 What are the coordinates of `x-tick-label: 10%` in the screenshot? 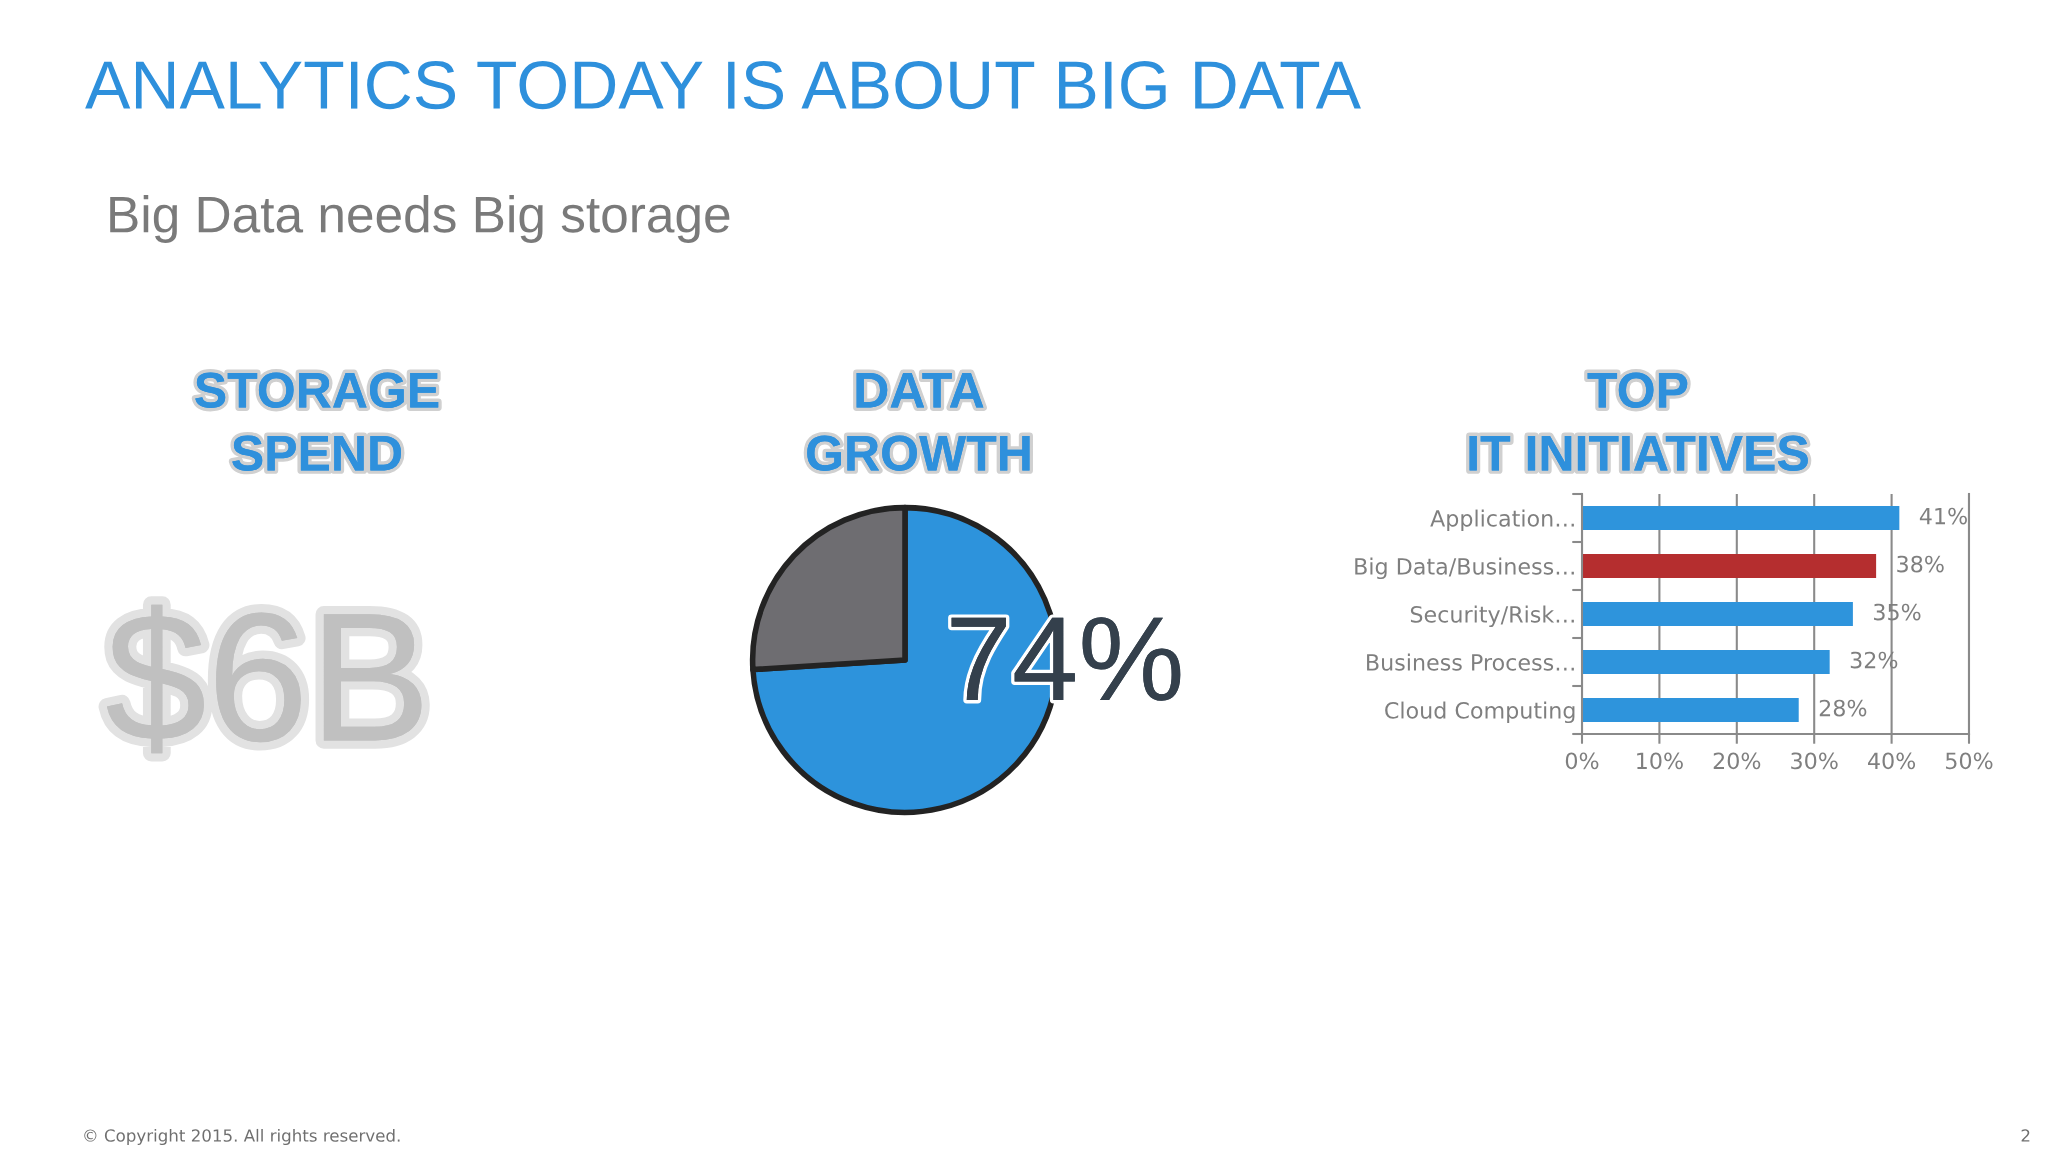 It's located at (1660, 761).